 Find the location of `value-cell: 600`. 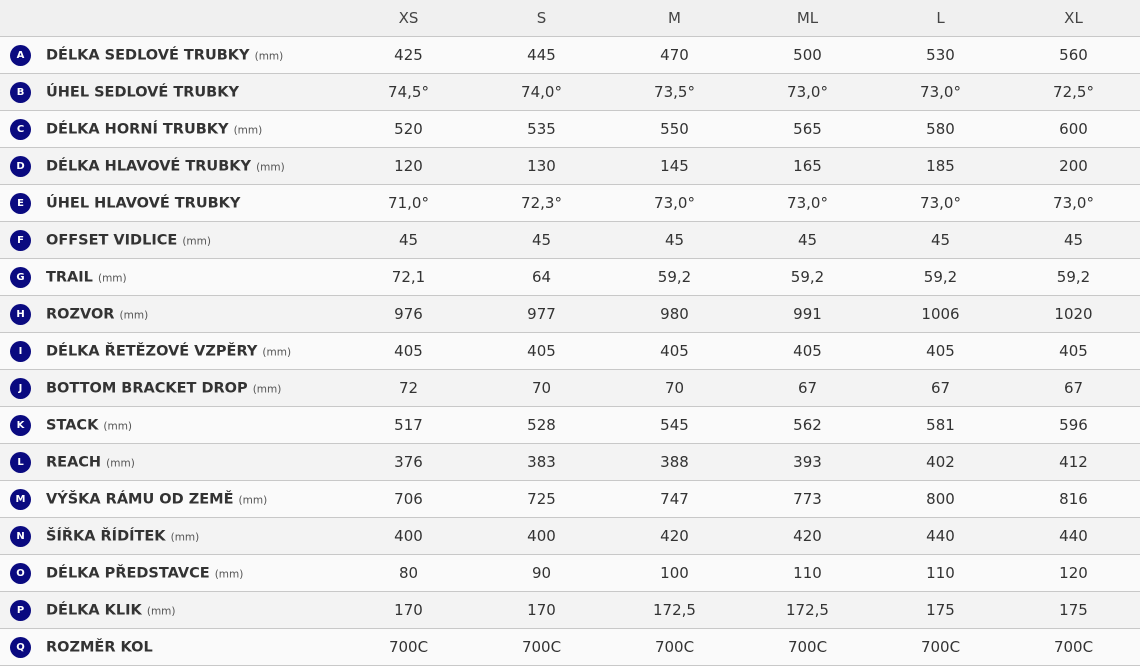

value-cell: 600 is located at coordinates (1073, 129).